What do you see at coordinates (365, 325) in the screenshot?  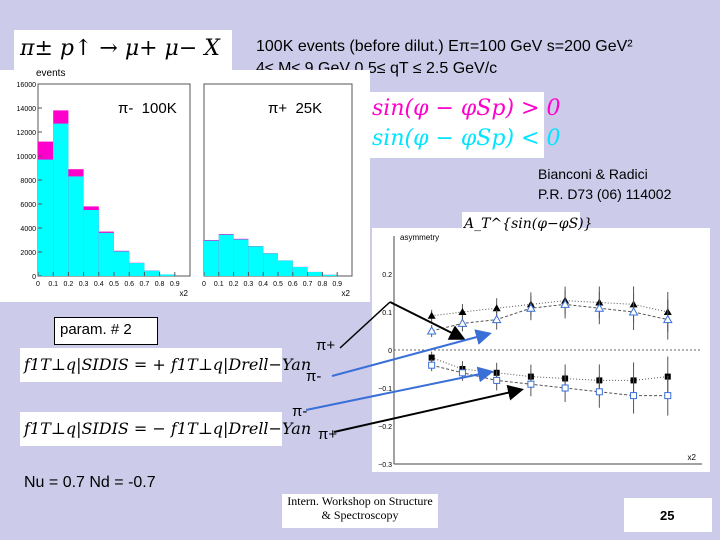 I see `arrow-line` at bounding box center [365, 325].